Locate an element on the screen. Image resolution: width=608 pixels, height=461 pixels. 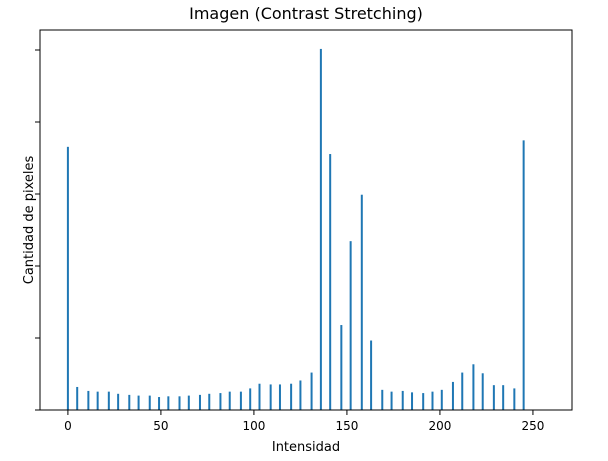
x-tick-label: 250 is located at coordinates (532, 426).